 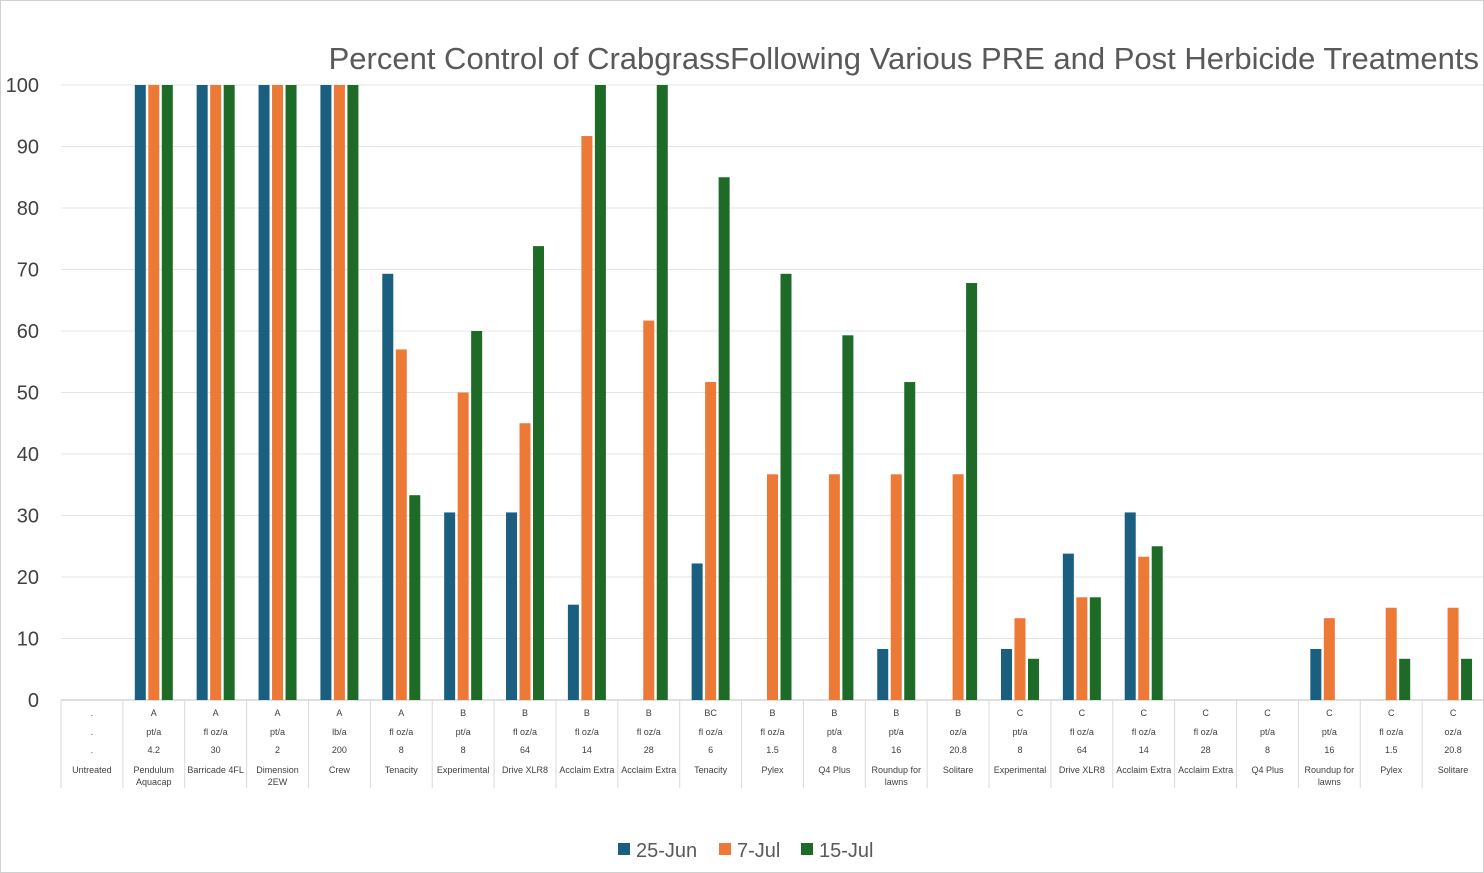 I want to click on y-tick-label: 50, so click(x=28, y=394).